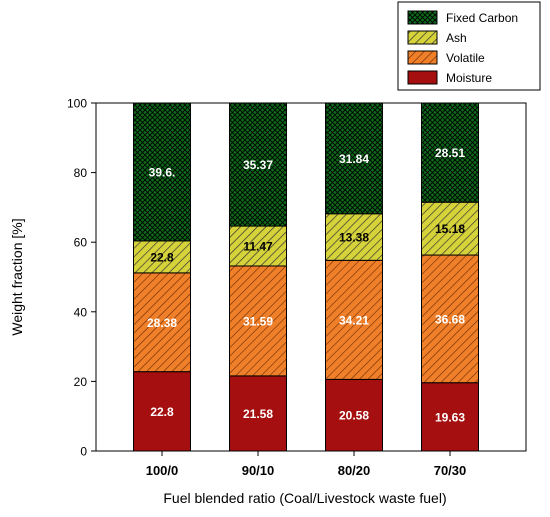 The image size is (550, 517). Describe the element at coordinates (354, 470) in the screenshot. I see `x-tick-label: 80/20` at that location.